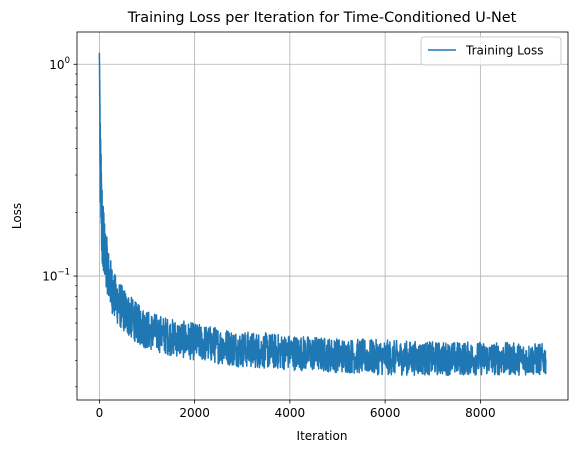 The image size is (578, 457). I want to click on y-tick-label: 10⁻¹, so click(56, 276).